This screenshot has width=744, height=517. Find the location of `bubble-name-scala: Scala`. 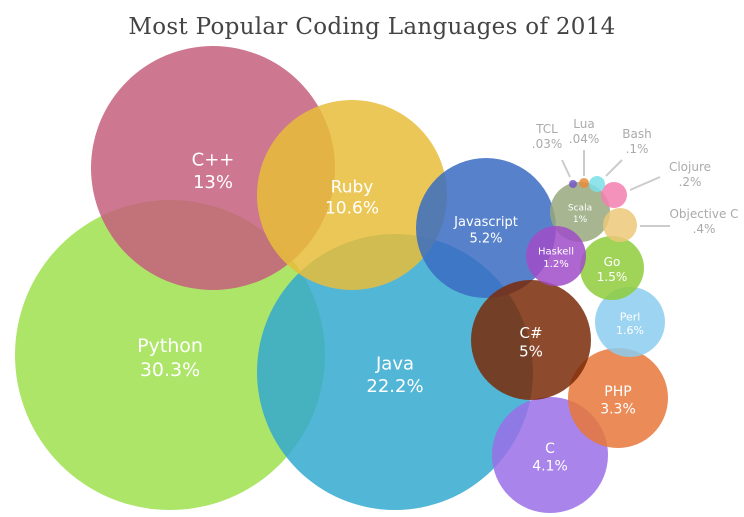

bubble-name-scala: Scala is located at coordinates (580, 209).